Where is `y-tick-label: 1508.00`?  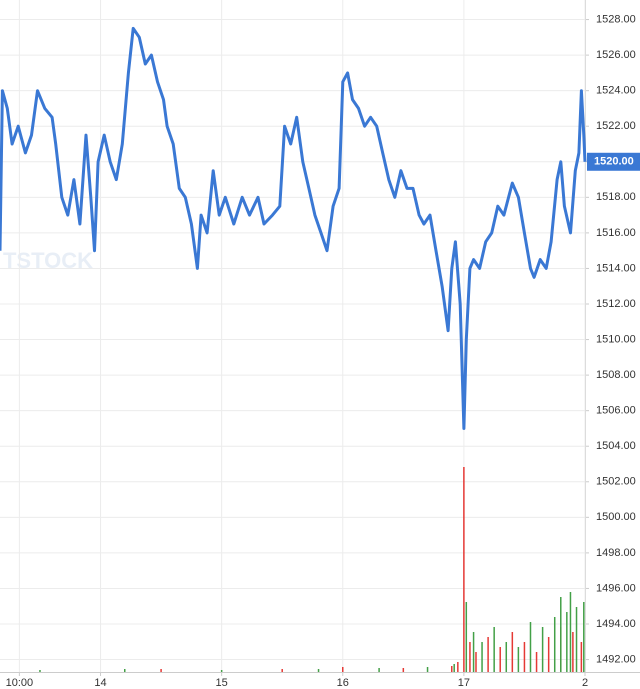 y-tick-label: 1508.00 is located at coordinates (616, 375).